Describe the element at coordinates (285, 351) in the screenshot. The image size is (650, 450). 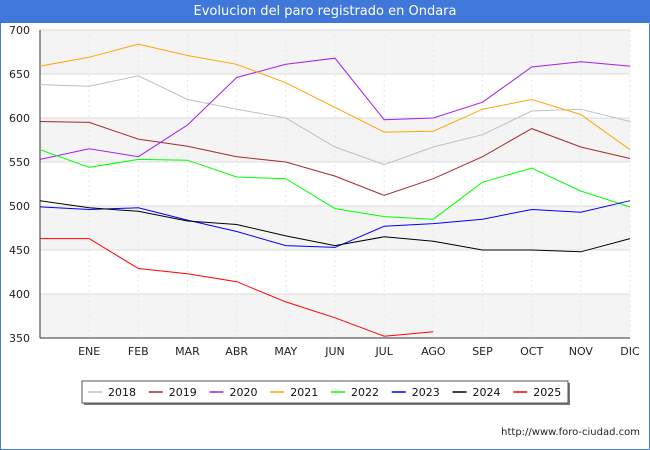
I see `x-tick-label: MAY` at that location.